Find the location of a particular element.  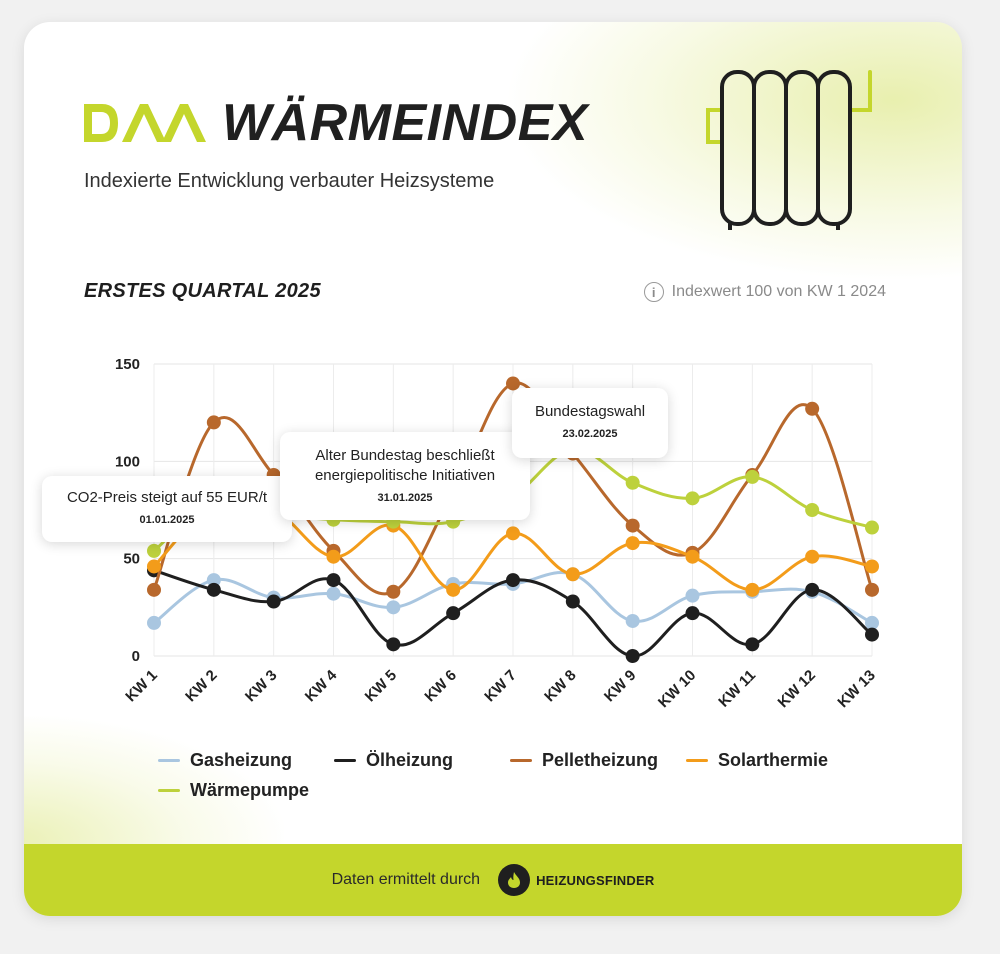

legend-label: Wärmepumpe is located at coordinates (250, 790).